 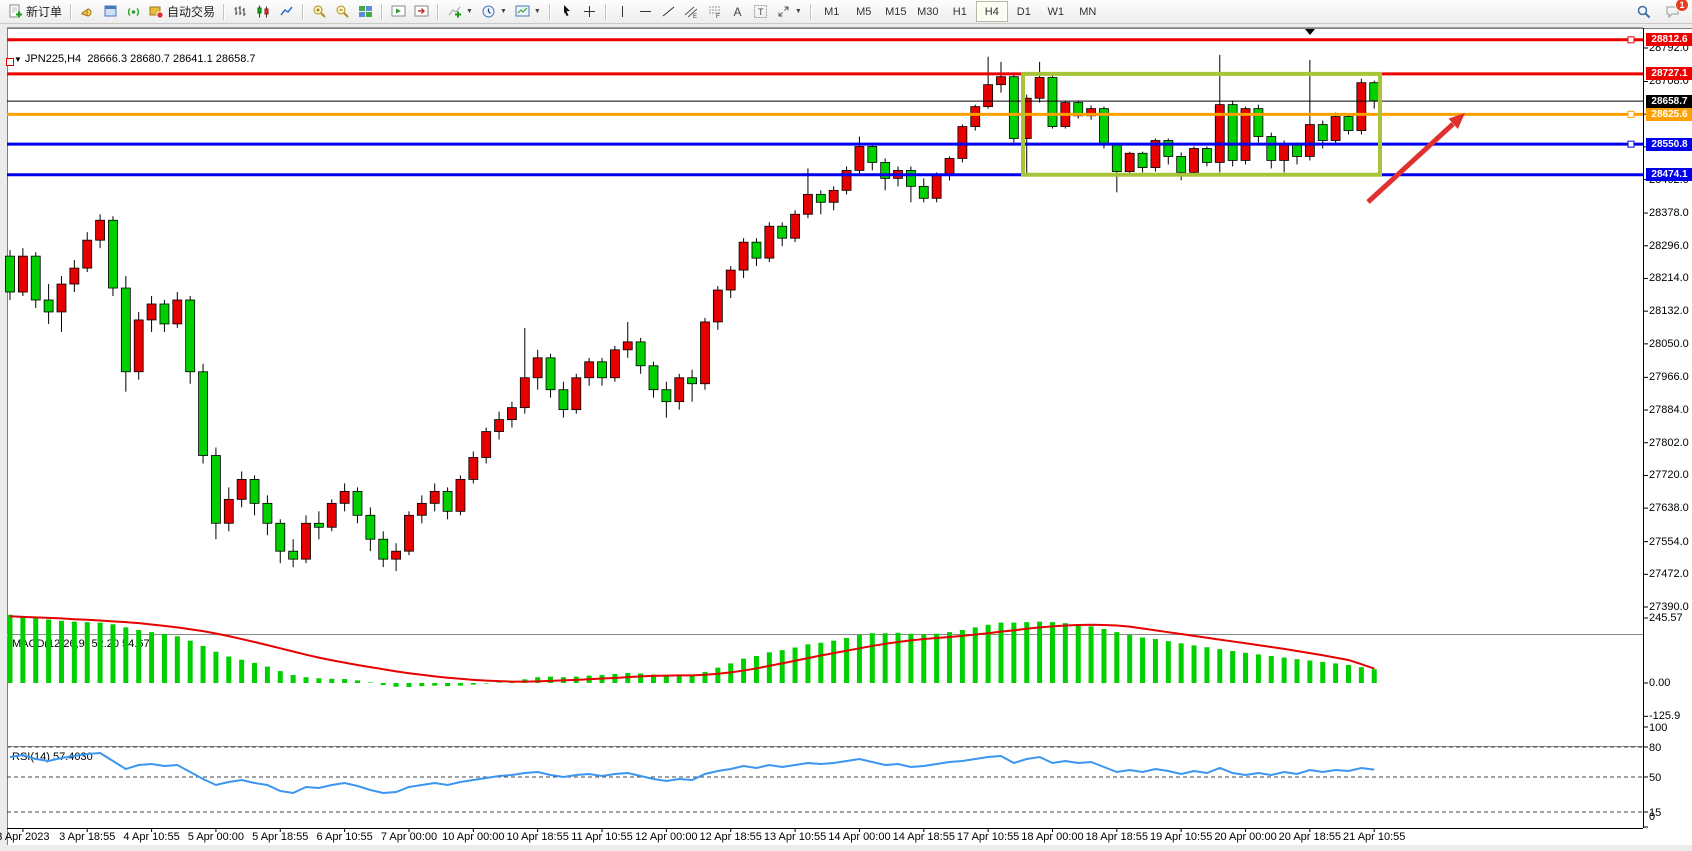 What do you see at coordinates (15, 11) in the screenshot?
I see `new-order-icon` at bounding box center [15, 11].